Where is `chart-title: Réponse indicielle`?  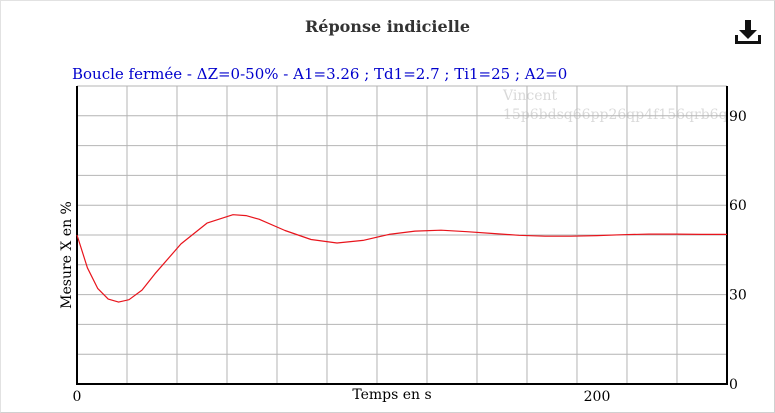
chart-title: Réponse indicielle is located at coordinates (387, 26).